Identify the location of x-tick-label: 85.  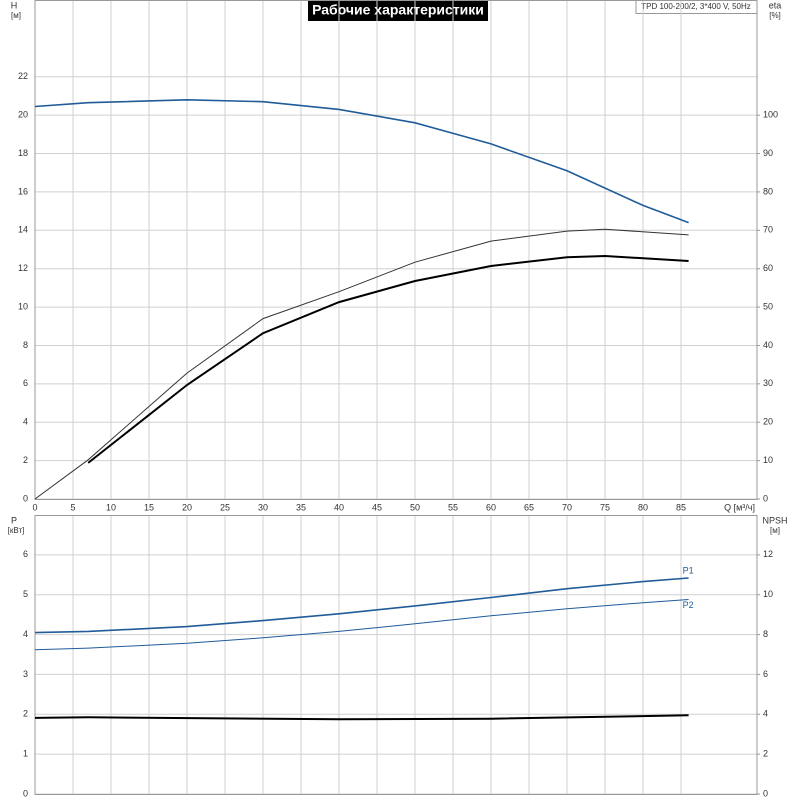
(681, 507).